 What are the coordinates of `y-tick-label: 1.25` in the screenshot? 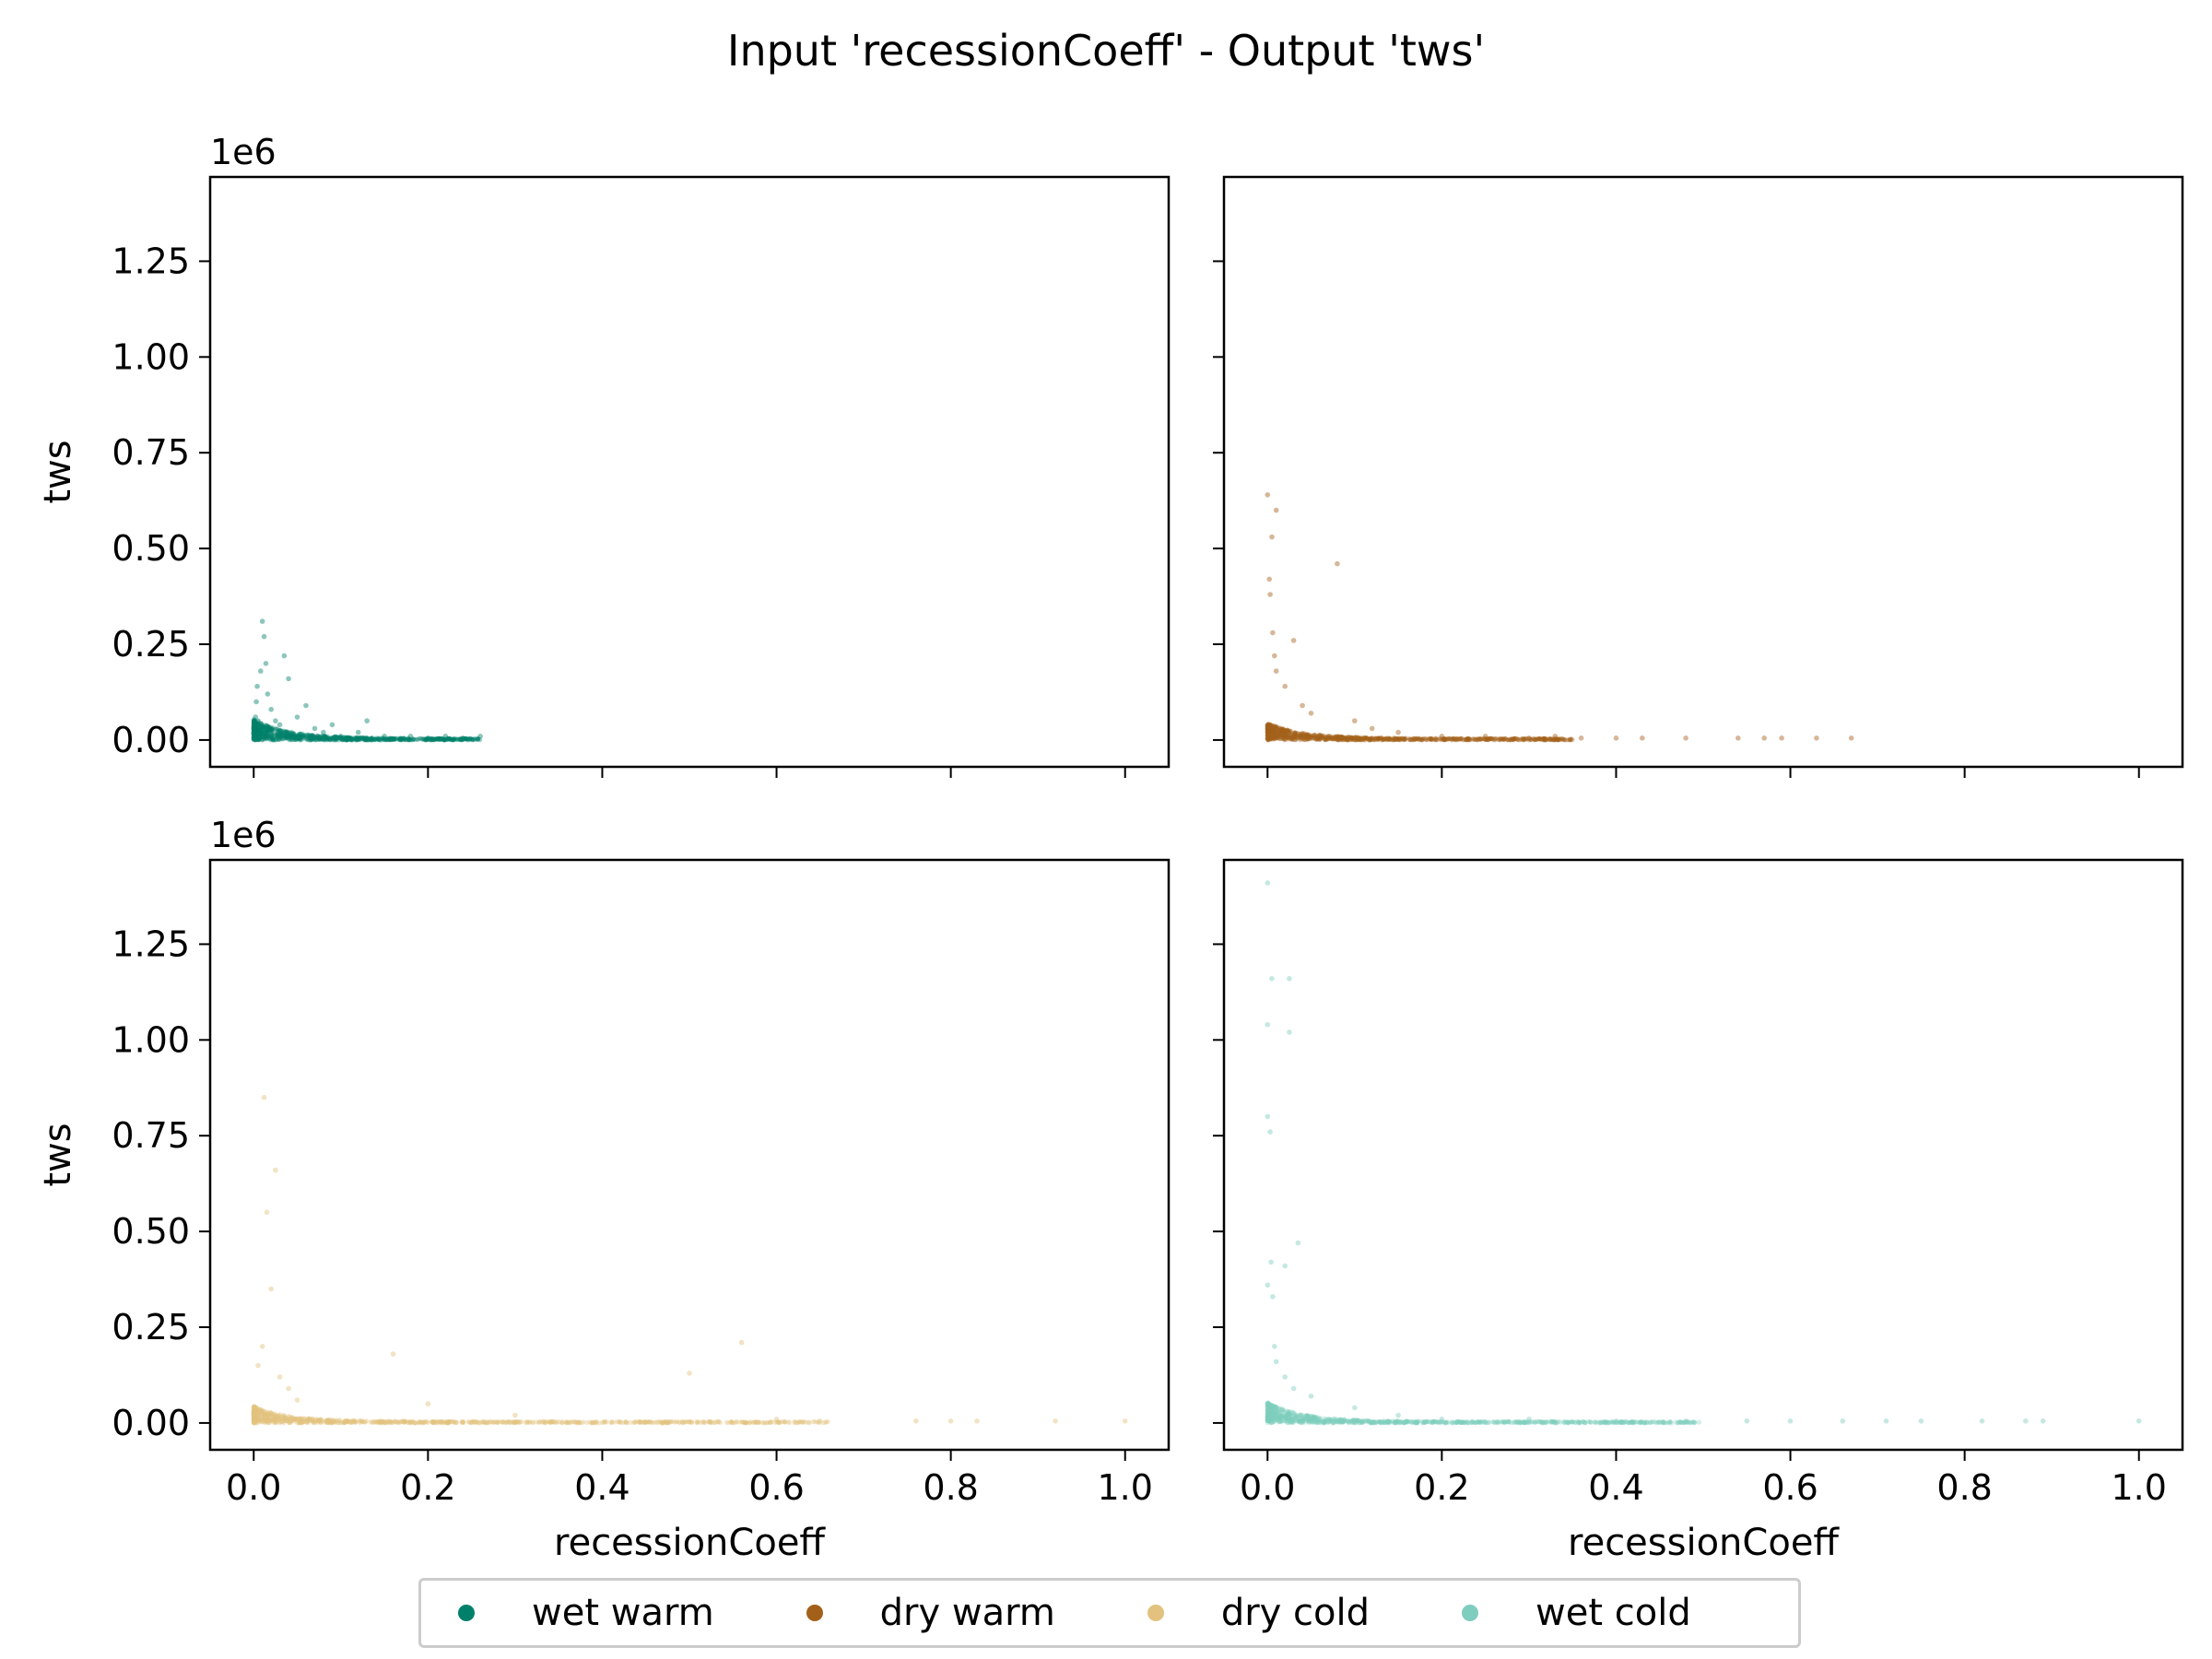 It's located at (151, 261).